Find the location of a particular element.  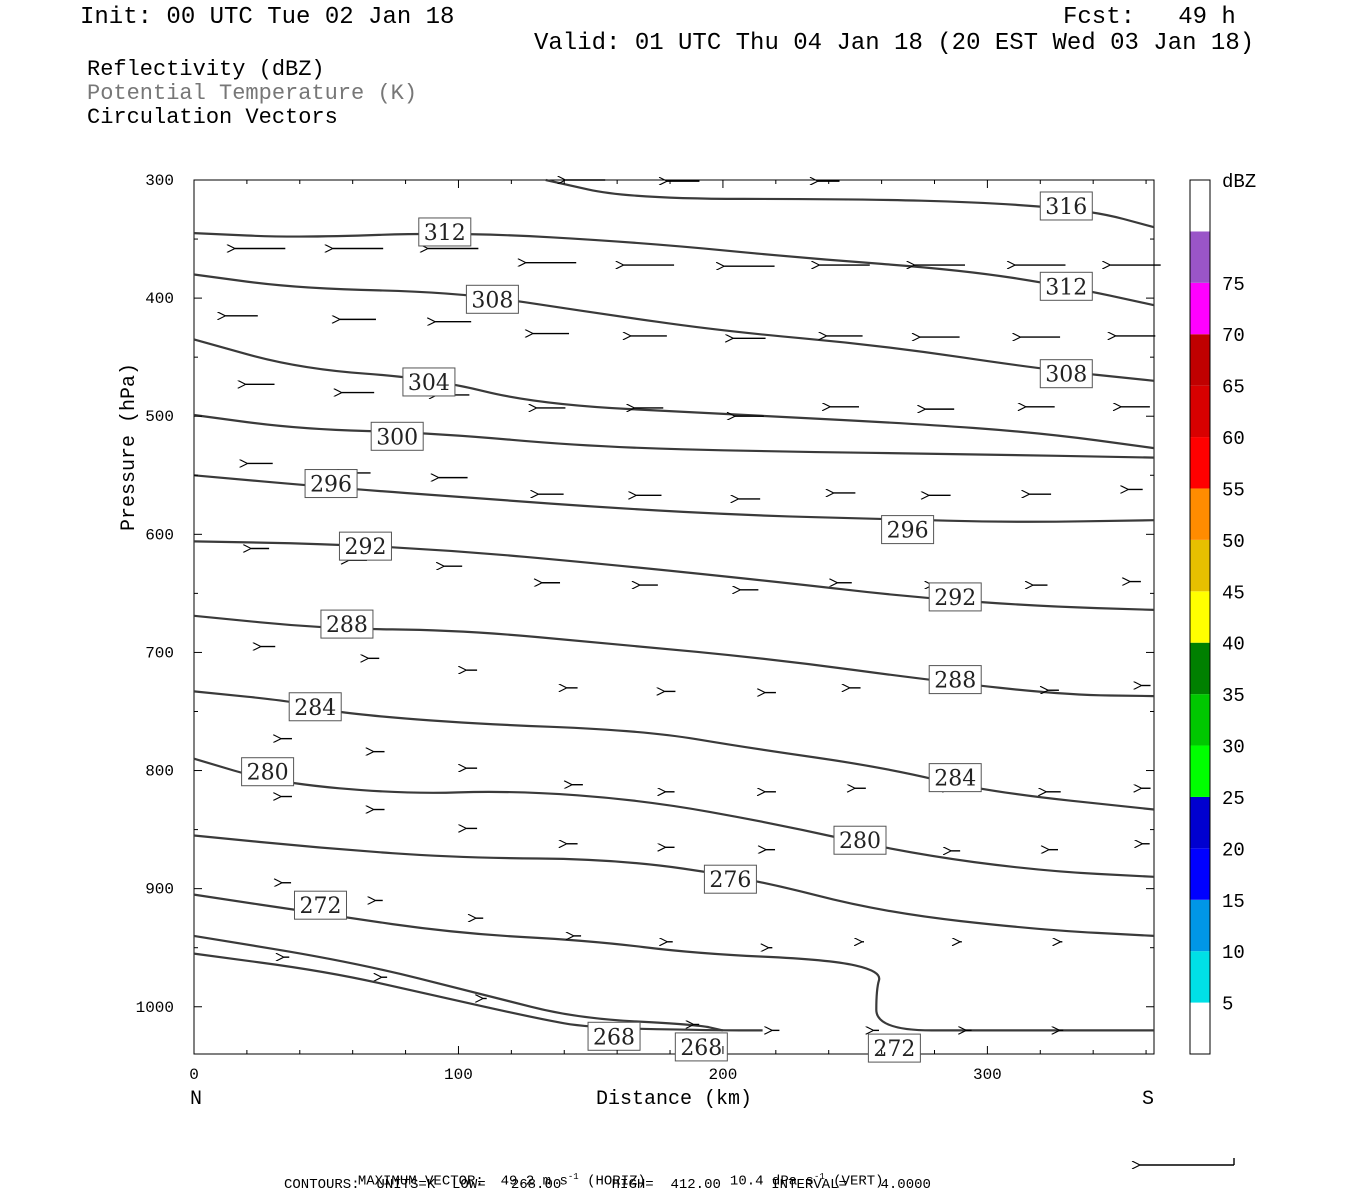

colorbar-tick-label: 50 is located at coordinates (1233, 542).